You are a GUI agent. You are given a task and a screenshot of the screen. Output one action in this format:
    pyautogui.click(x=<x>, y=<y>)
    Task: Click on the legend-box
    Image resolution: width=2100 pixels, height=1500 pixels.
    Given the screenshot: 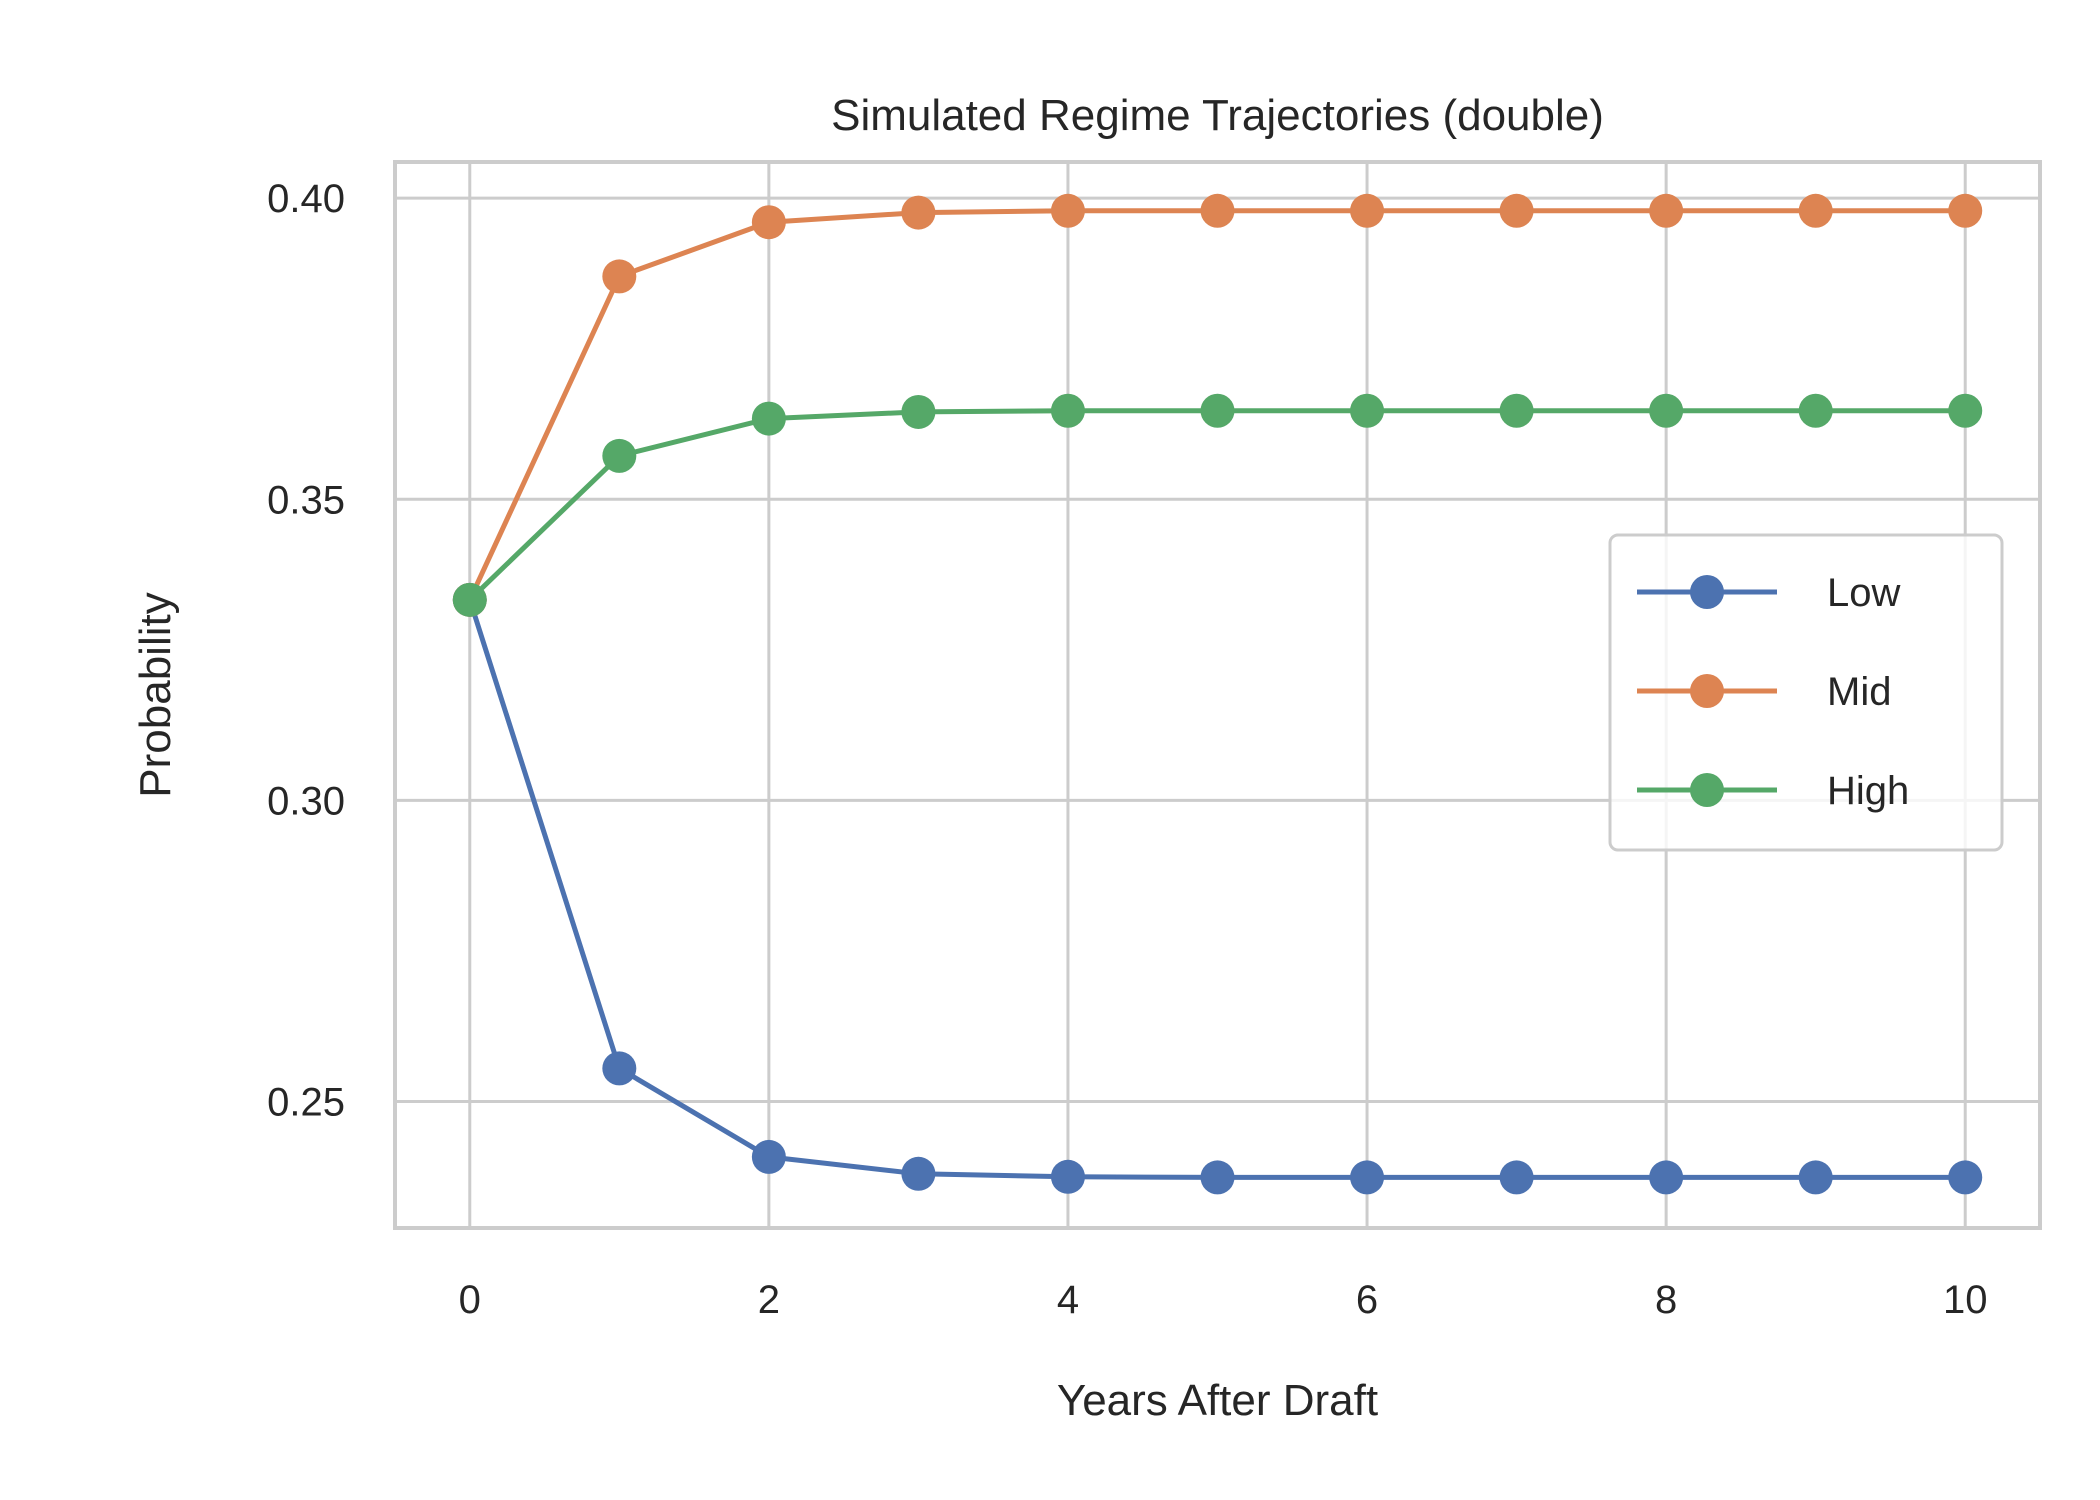 What is the action you would take?
    pyautogui.click(x=1806, y=692)
    